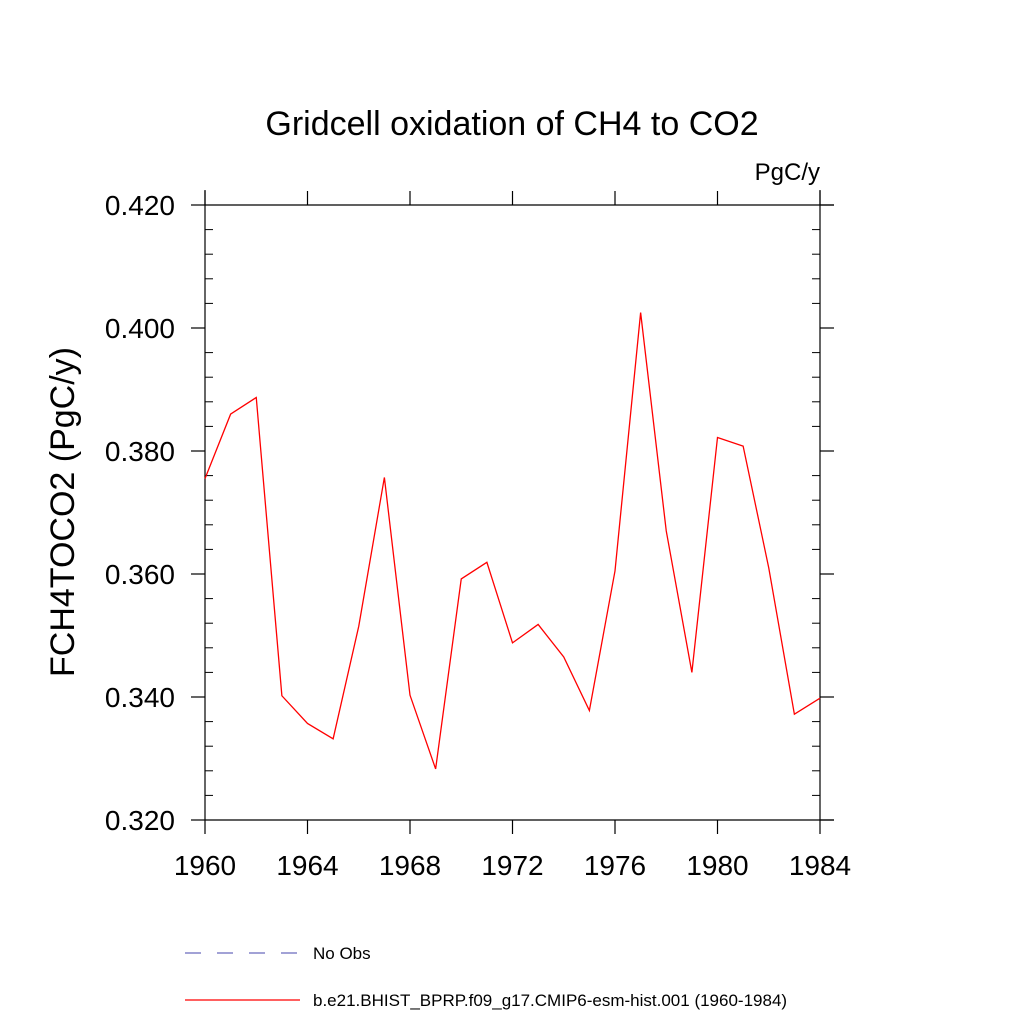 The height and width of the screenshot is (1024, 1024). What do you see at coordinates (140, 328) in the screenshot?
I see `y-tick-label: 0.400` at bounding box center [140, 328].